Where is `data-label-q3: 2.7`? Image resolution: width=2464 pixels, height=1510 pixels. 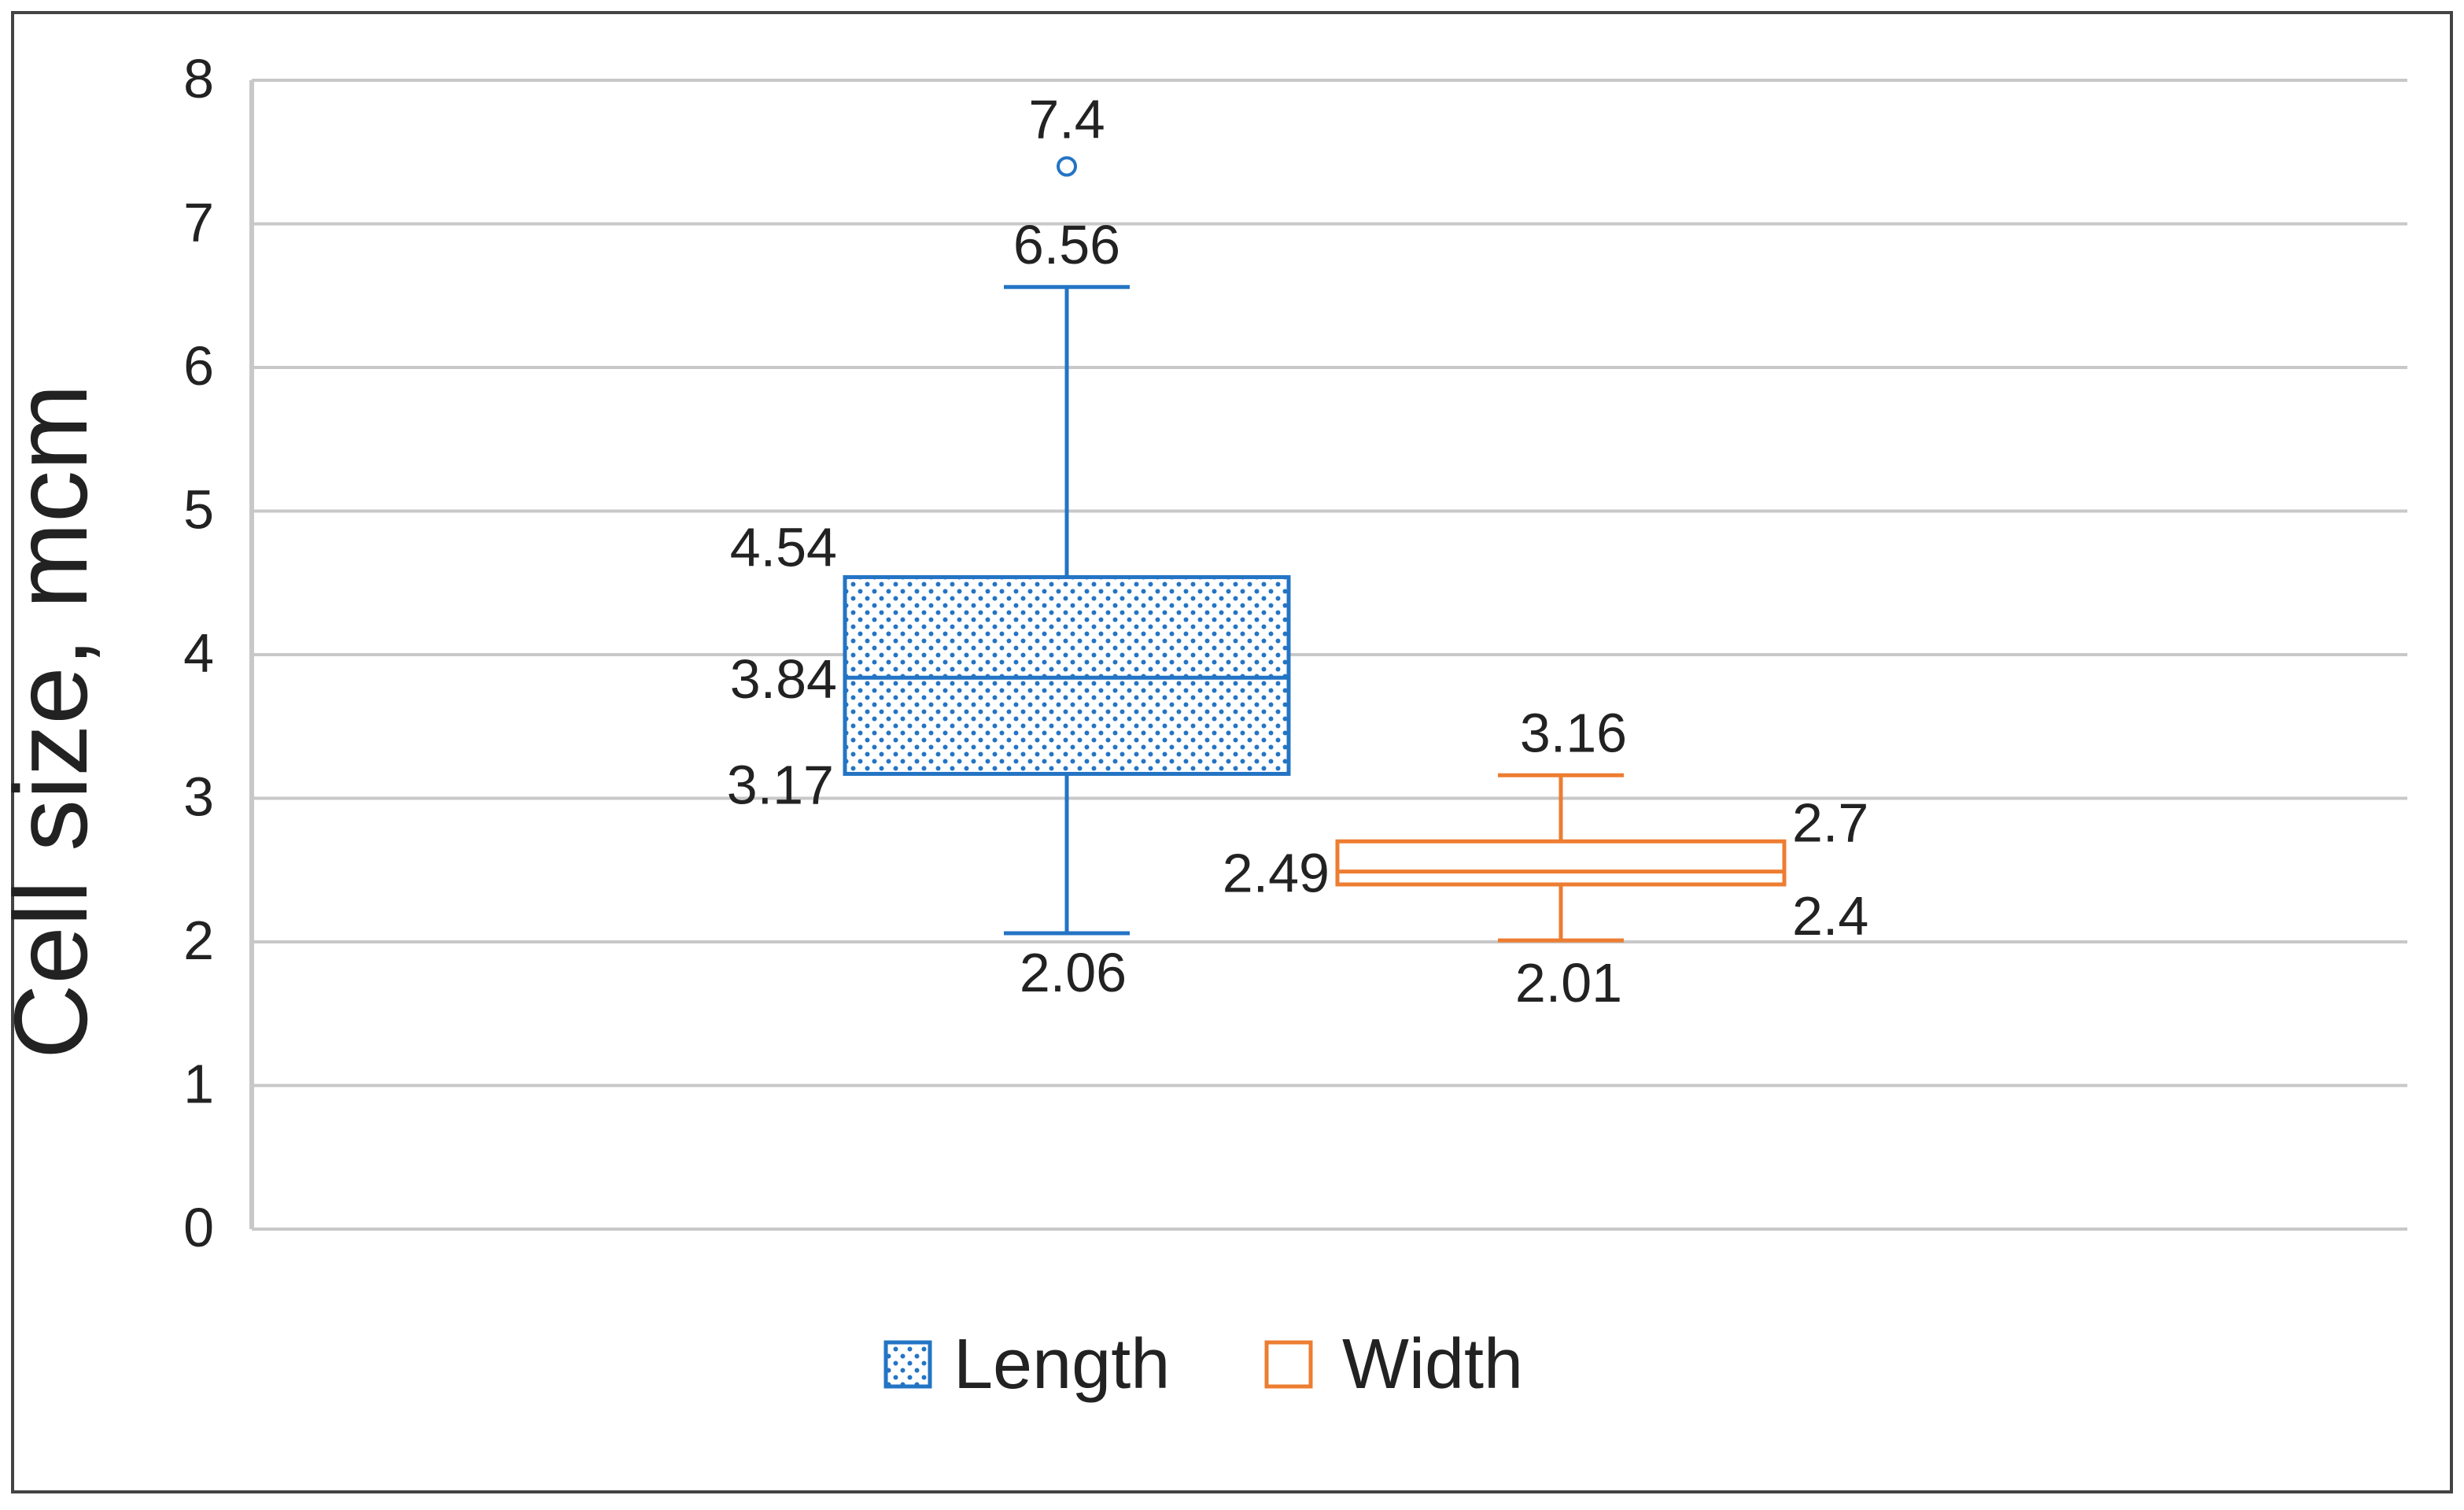
data-label-q3: 2.7 is located at coordinates (1830, 822).